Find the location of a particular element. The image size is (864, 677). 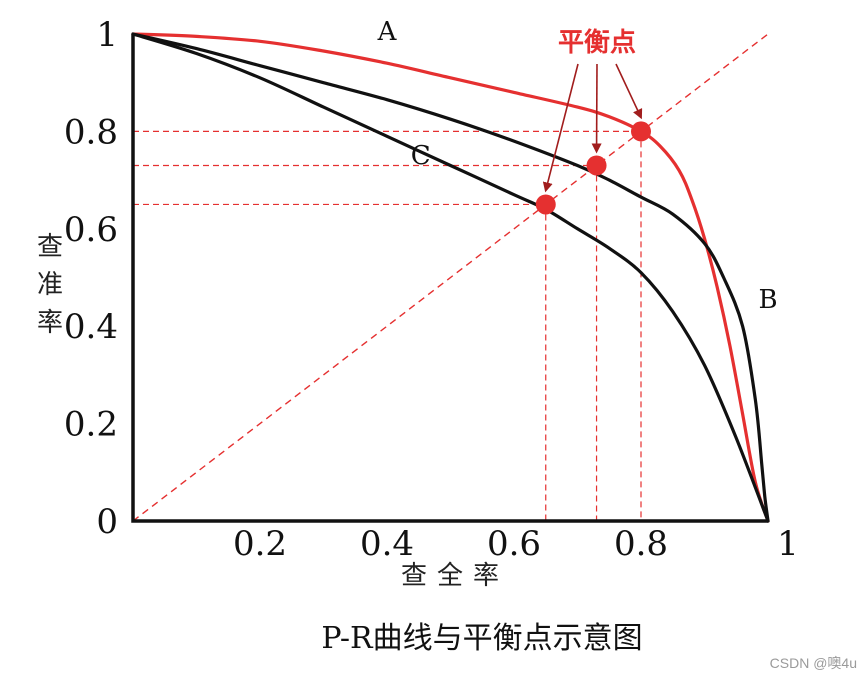

x-tick-label: 0.4 is located at coordinates (387, 544).